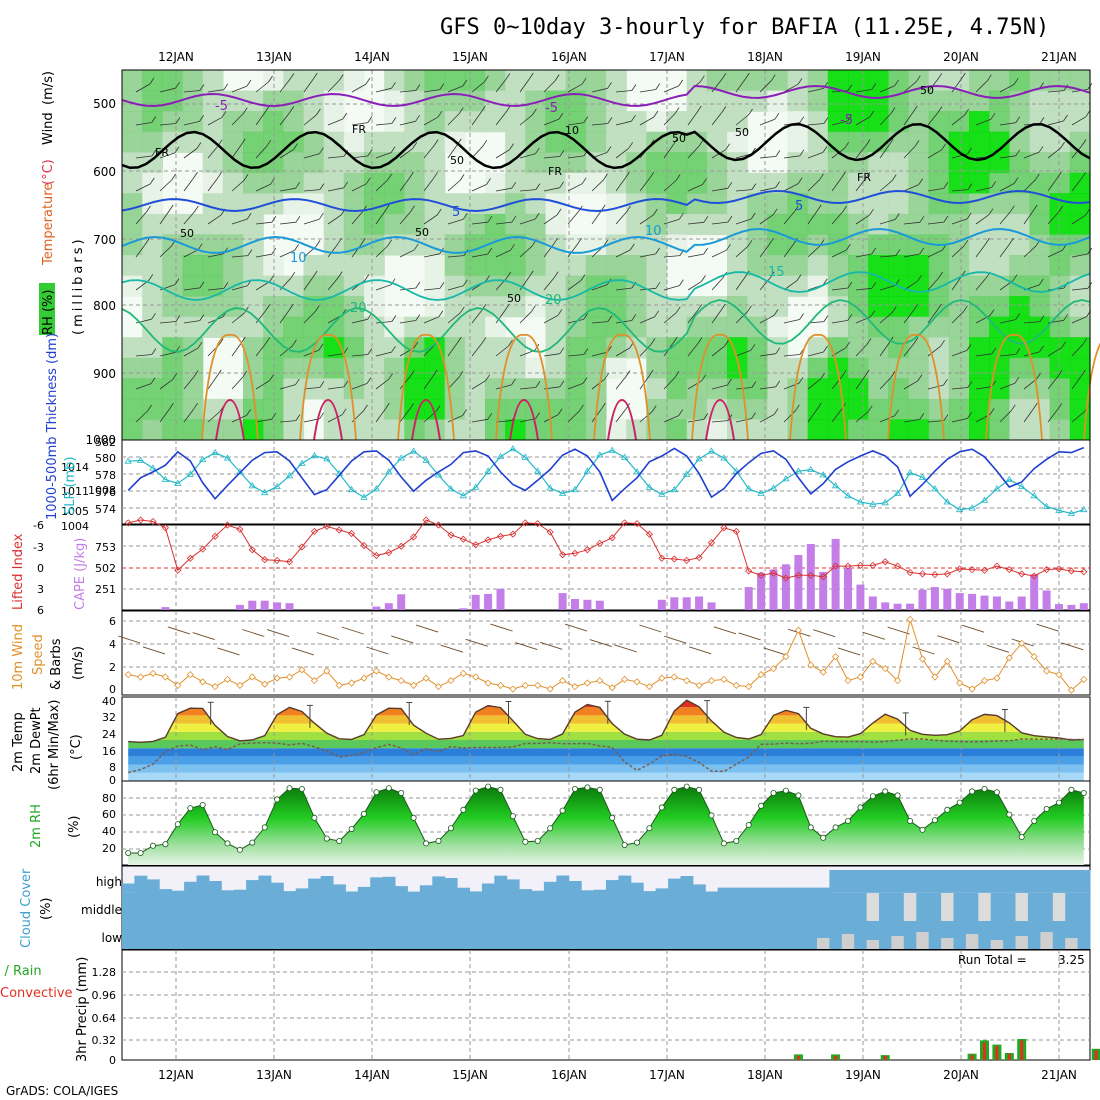  Describe the element at coordinates (622, 419) in the screenshot. I see `hot-contour` at that location.